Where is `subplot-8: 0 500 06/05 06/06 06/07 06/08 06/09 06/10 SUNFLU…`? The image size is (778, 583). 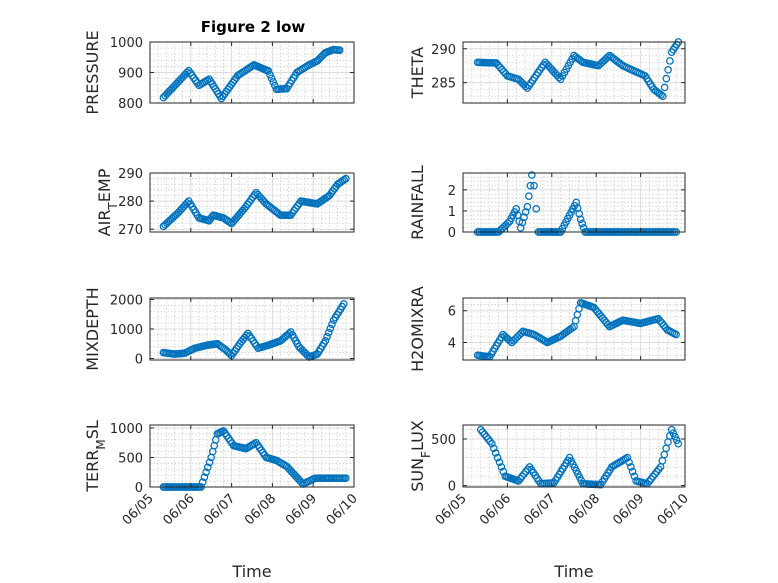
subplot-8: 0 500 06/05 06/06 06/07 06/08 06/09 06/10 SUNFLU… is located at coordinates (550, 500).